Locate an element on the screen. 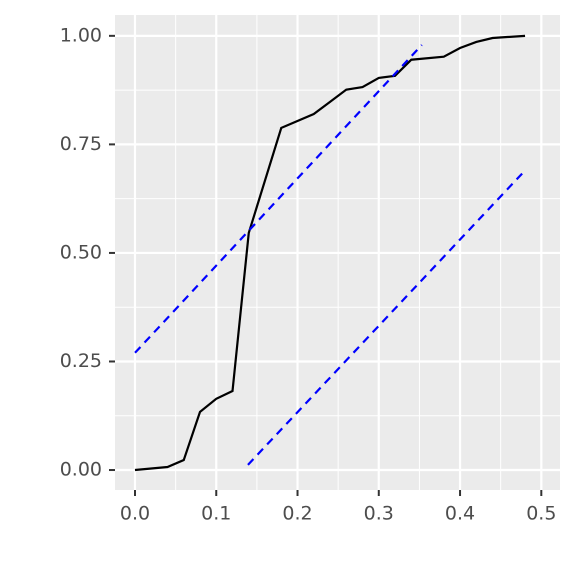  y-tick-label: 0.00 is located at coordinates (81, 470).